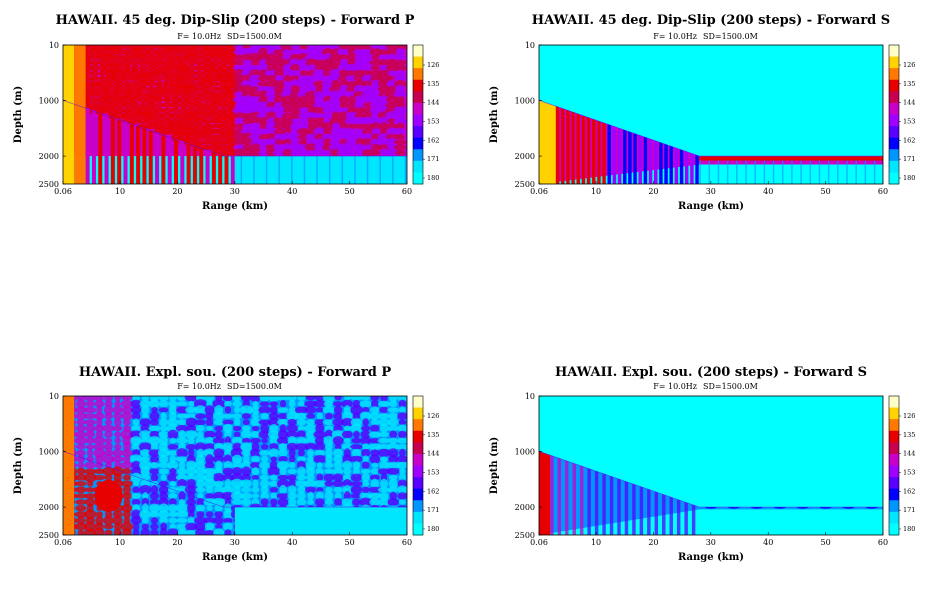 This screenshot has height=589, width=935. Describe the element at coordinates (494, 114) in the screenshot. I see `y-axis-label: Depth (m)` at that location.